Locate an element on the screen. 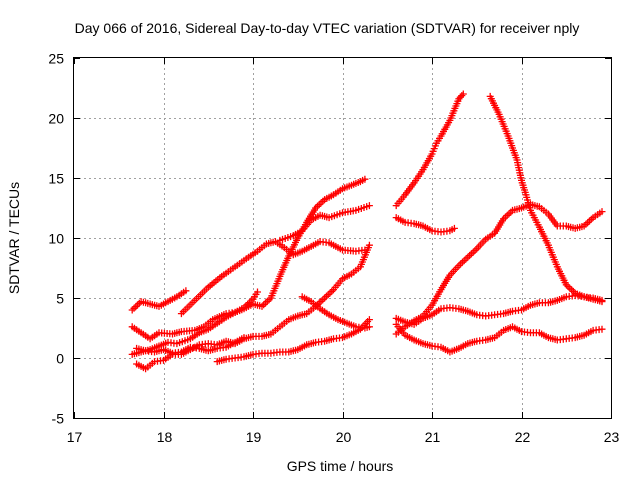 The height and width of the screenshot is (480, 640). y-axis-title: SDTVAR / TECUs is located at coordinates (14, 238).